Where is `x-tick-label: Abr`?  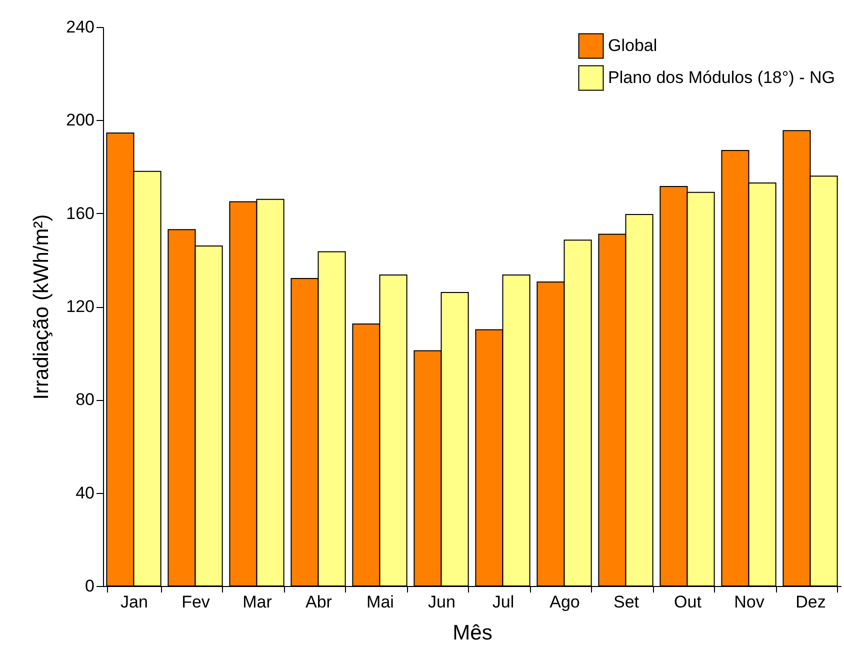
x-tick-label: Abr is located at coordinates (319, 602).